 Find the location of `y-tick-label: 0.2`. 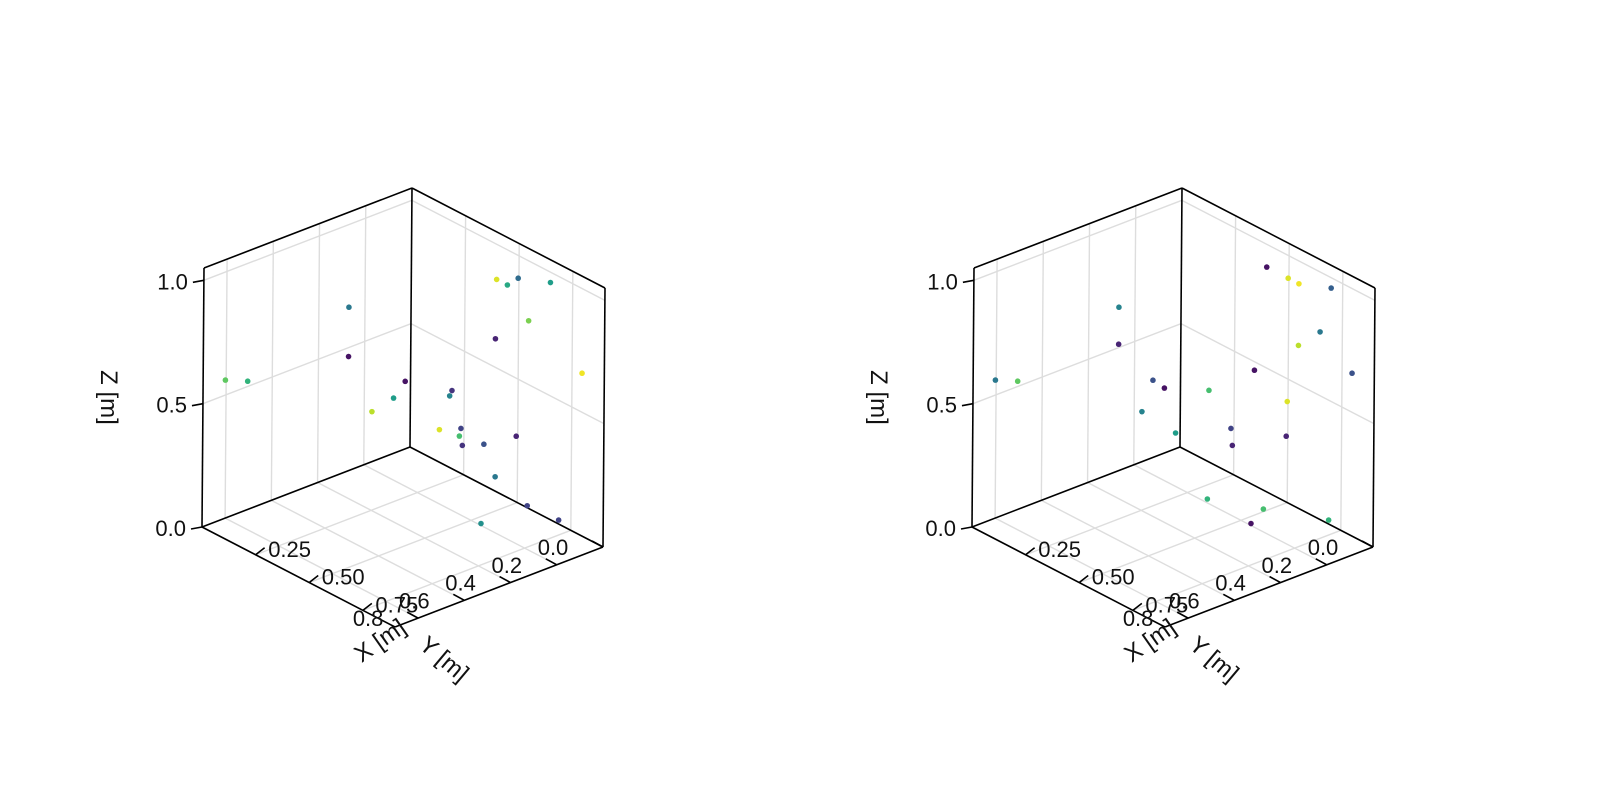

y-tick-label: 0.2 is located at coordinates (1276, 565).